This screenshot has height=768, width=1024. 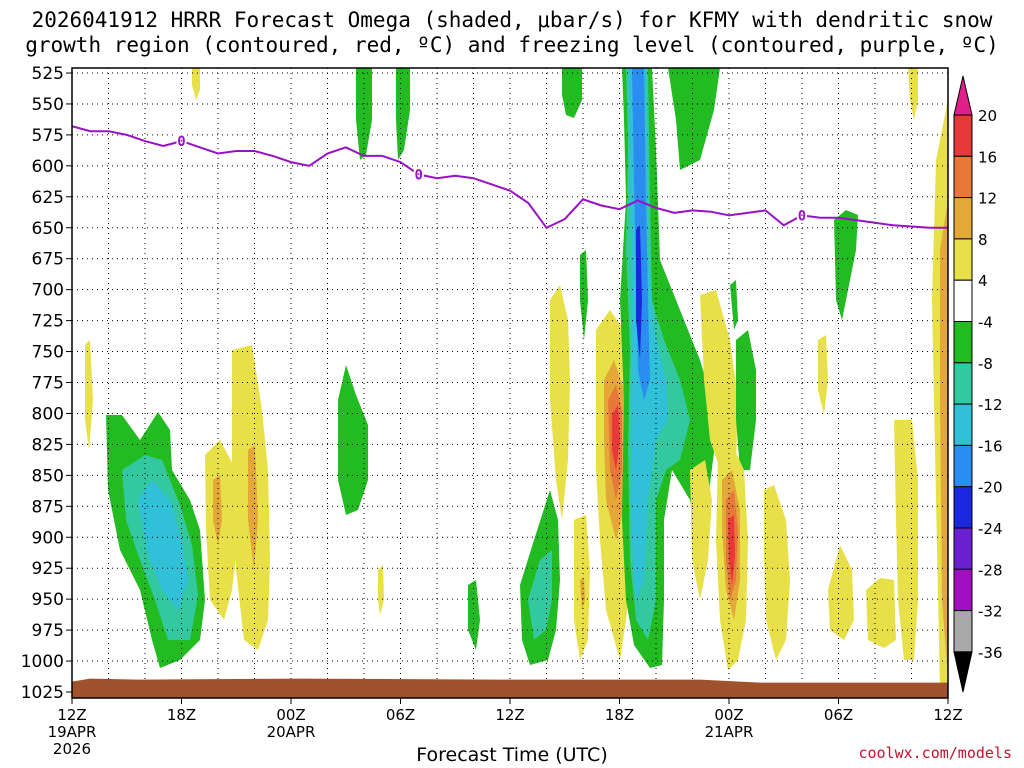 What do you see at coordinates (42, 662) in the screenshot?
I see `y-tick-label-1000: 1000` at bounding box center [42, 662].